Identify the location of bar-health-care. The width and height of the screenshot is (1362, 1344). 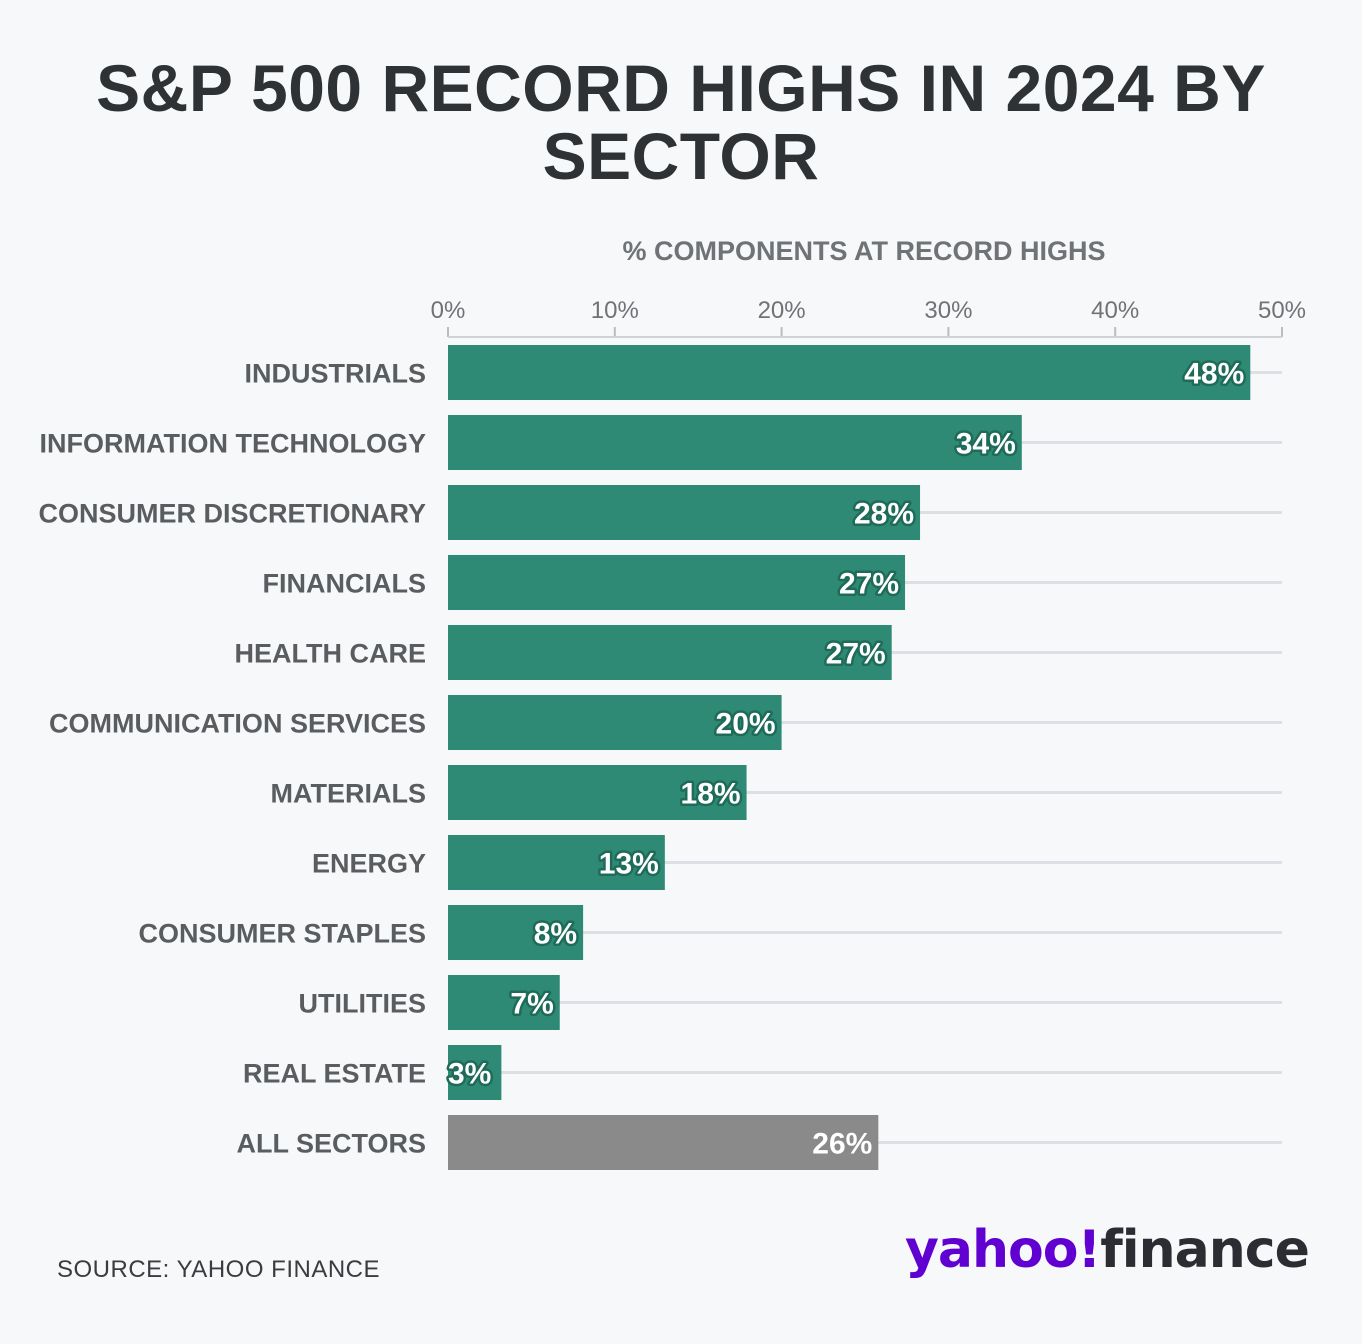
(670, 652).